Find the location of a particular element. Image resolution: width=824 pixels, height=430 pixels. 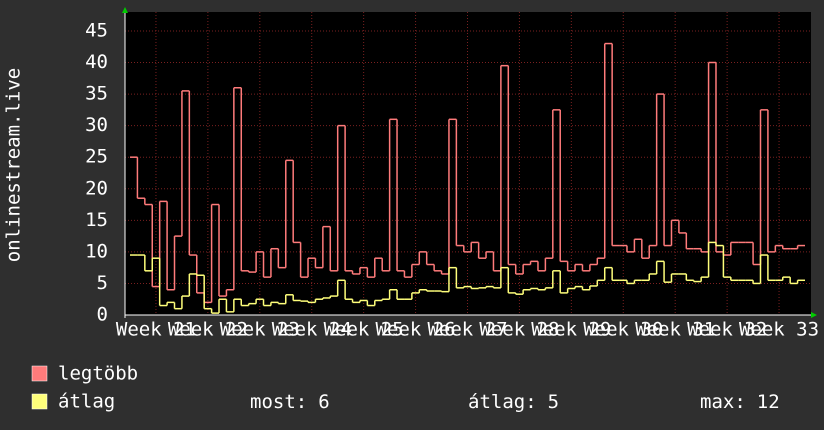

stat: most: 6 is located at coordinates (290, 402).